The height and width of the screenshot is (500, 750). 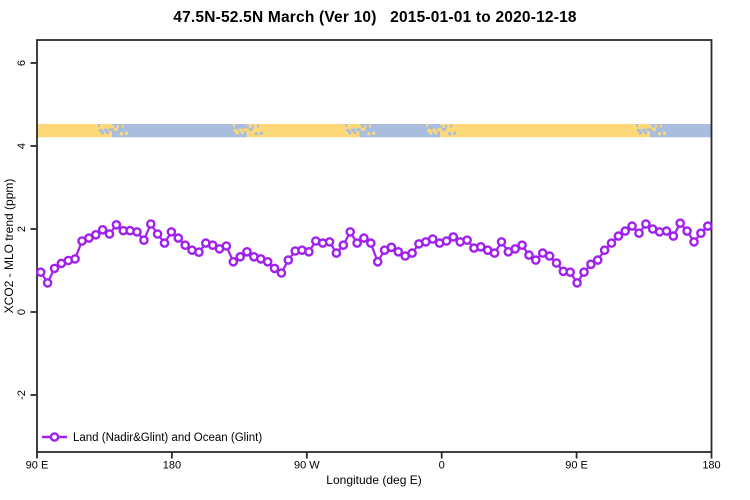 What do you see at coordinates (22, 395) in the screenshot?
I see `y-tick-label: -2` at bounding box center [22, 395].